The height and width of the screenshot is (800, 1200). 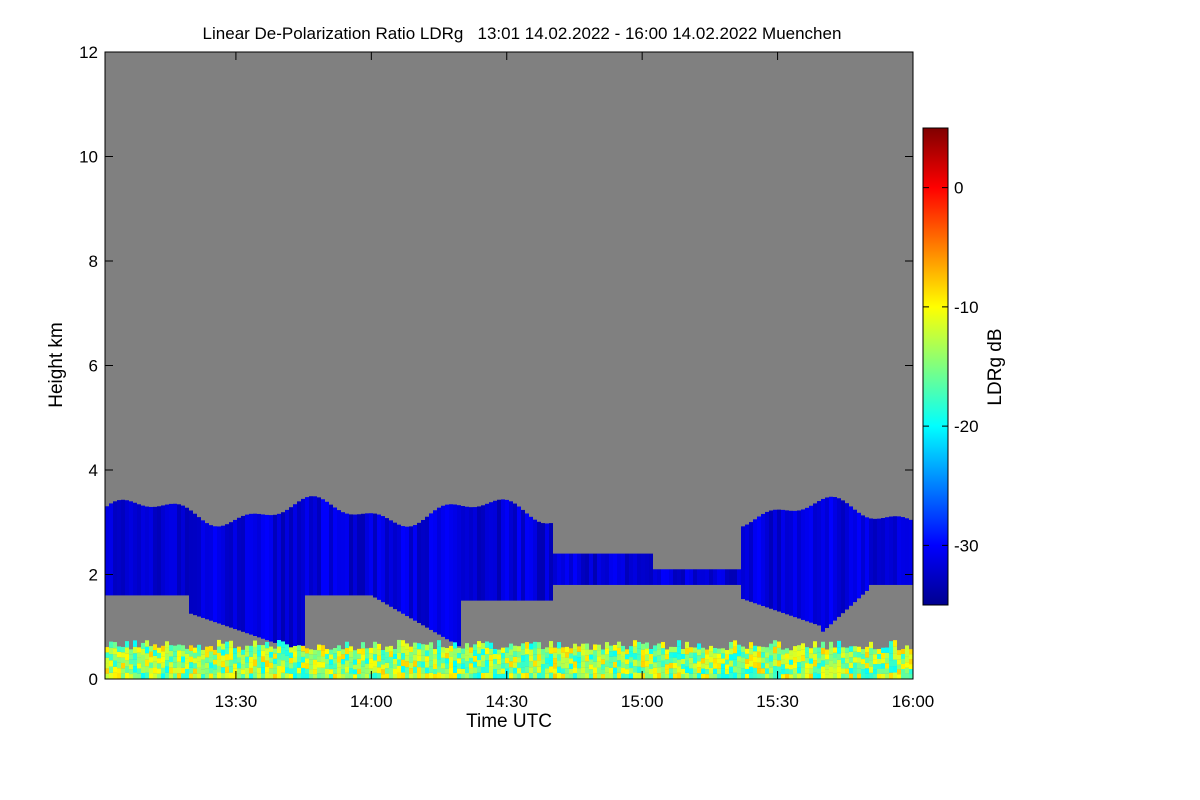 What do you see at coordinates (913, 701) in the screenshot?
I see `x-tick-label: 16:00` at bounding box center [913, 701].